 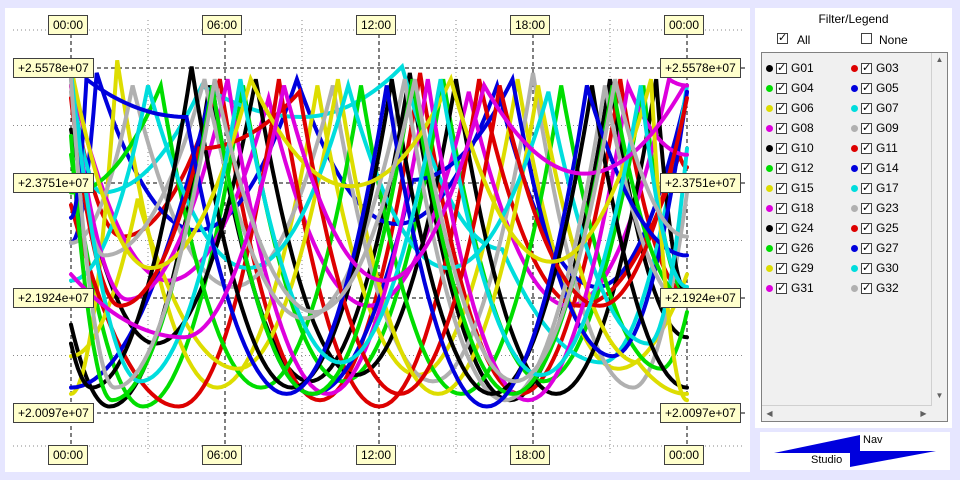 I want to click on legend-item-g11: ✓ G11, so click(x=889, y=149).